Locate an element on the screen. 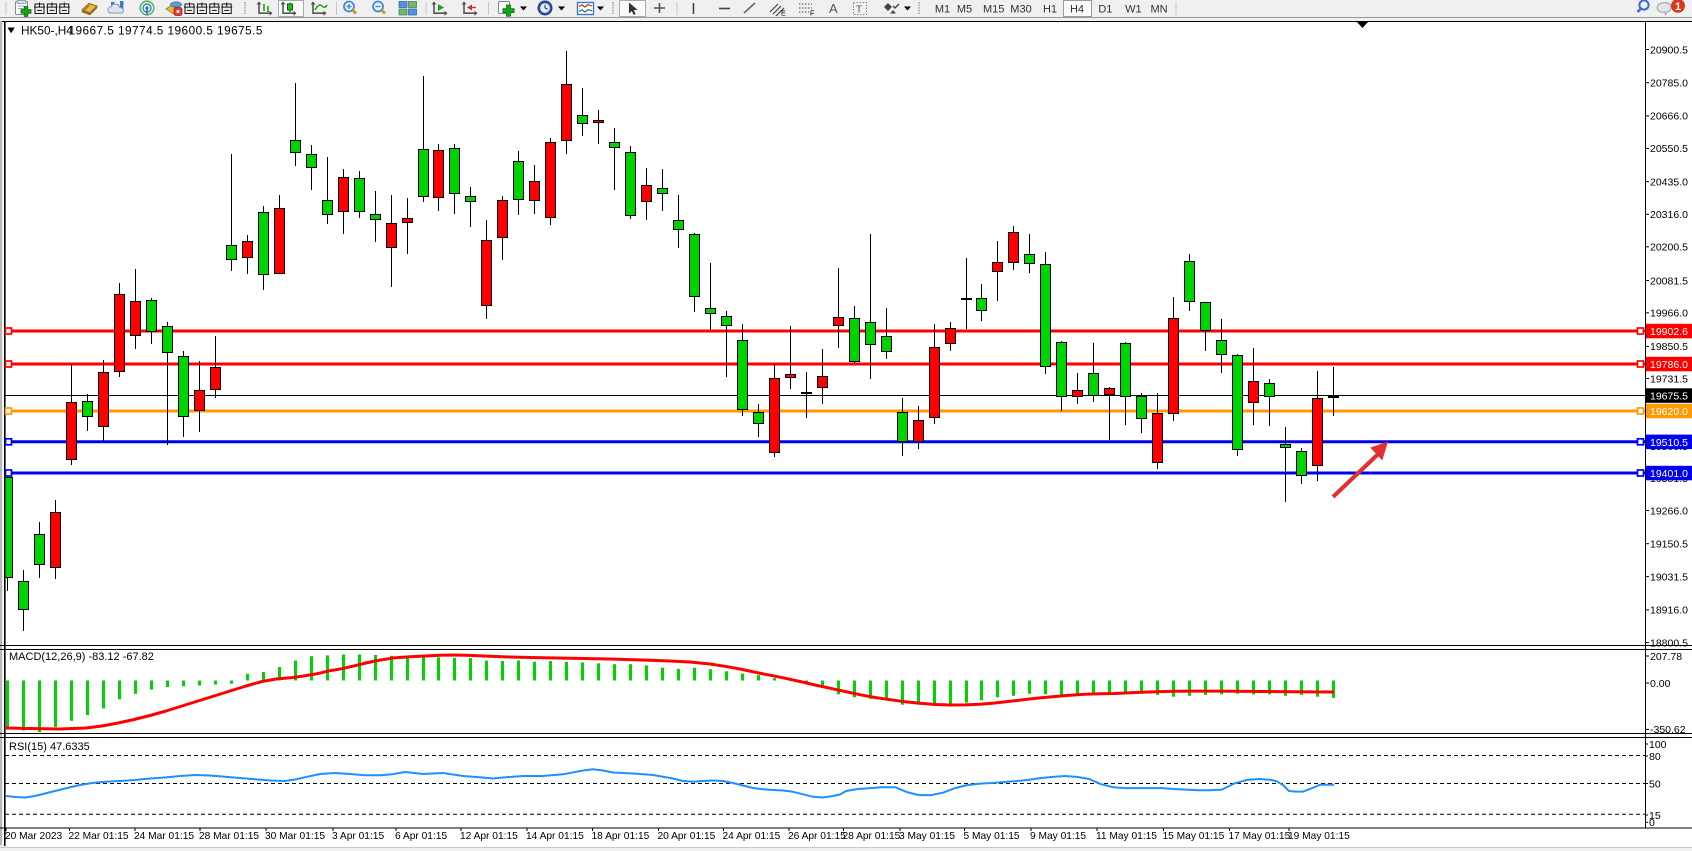 This screenshot has width=1692, height=851. svg-text: 14 Apr 01:15 is located at coordinates (555, 836).